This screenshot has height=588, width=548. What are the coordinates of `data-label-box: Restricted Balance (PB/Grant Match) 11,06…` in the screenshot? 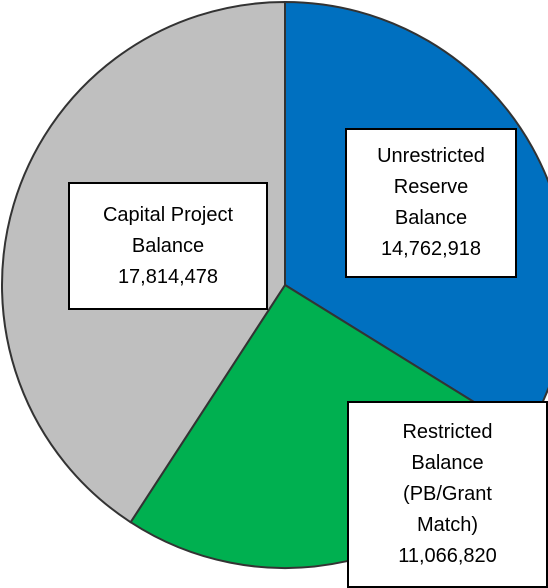 It's located at (447, 494).